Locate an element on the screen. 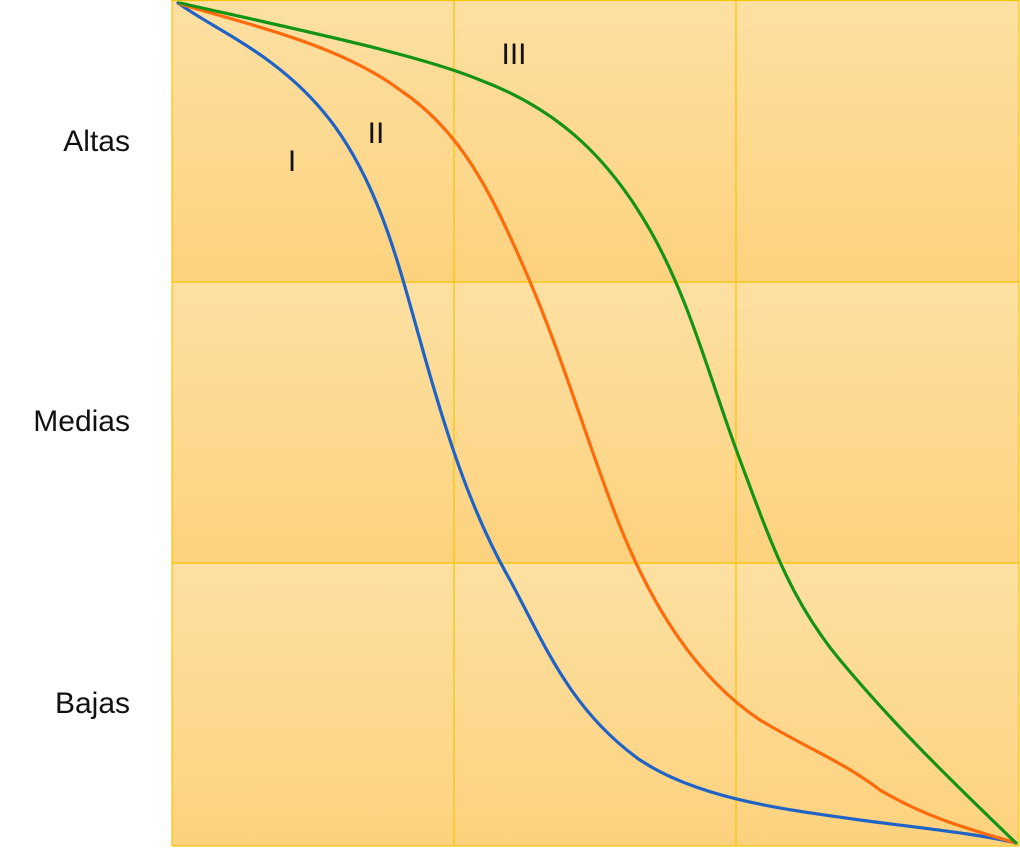  curve-label-iii: III is located at coordinates (513, 54).